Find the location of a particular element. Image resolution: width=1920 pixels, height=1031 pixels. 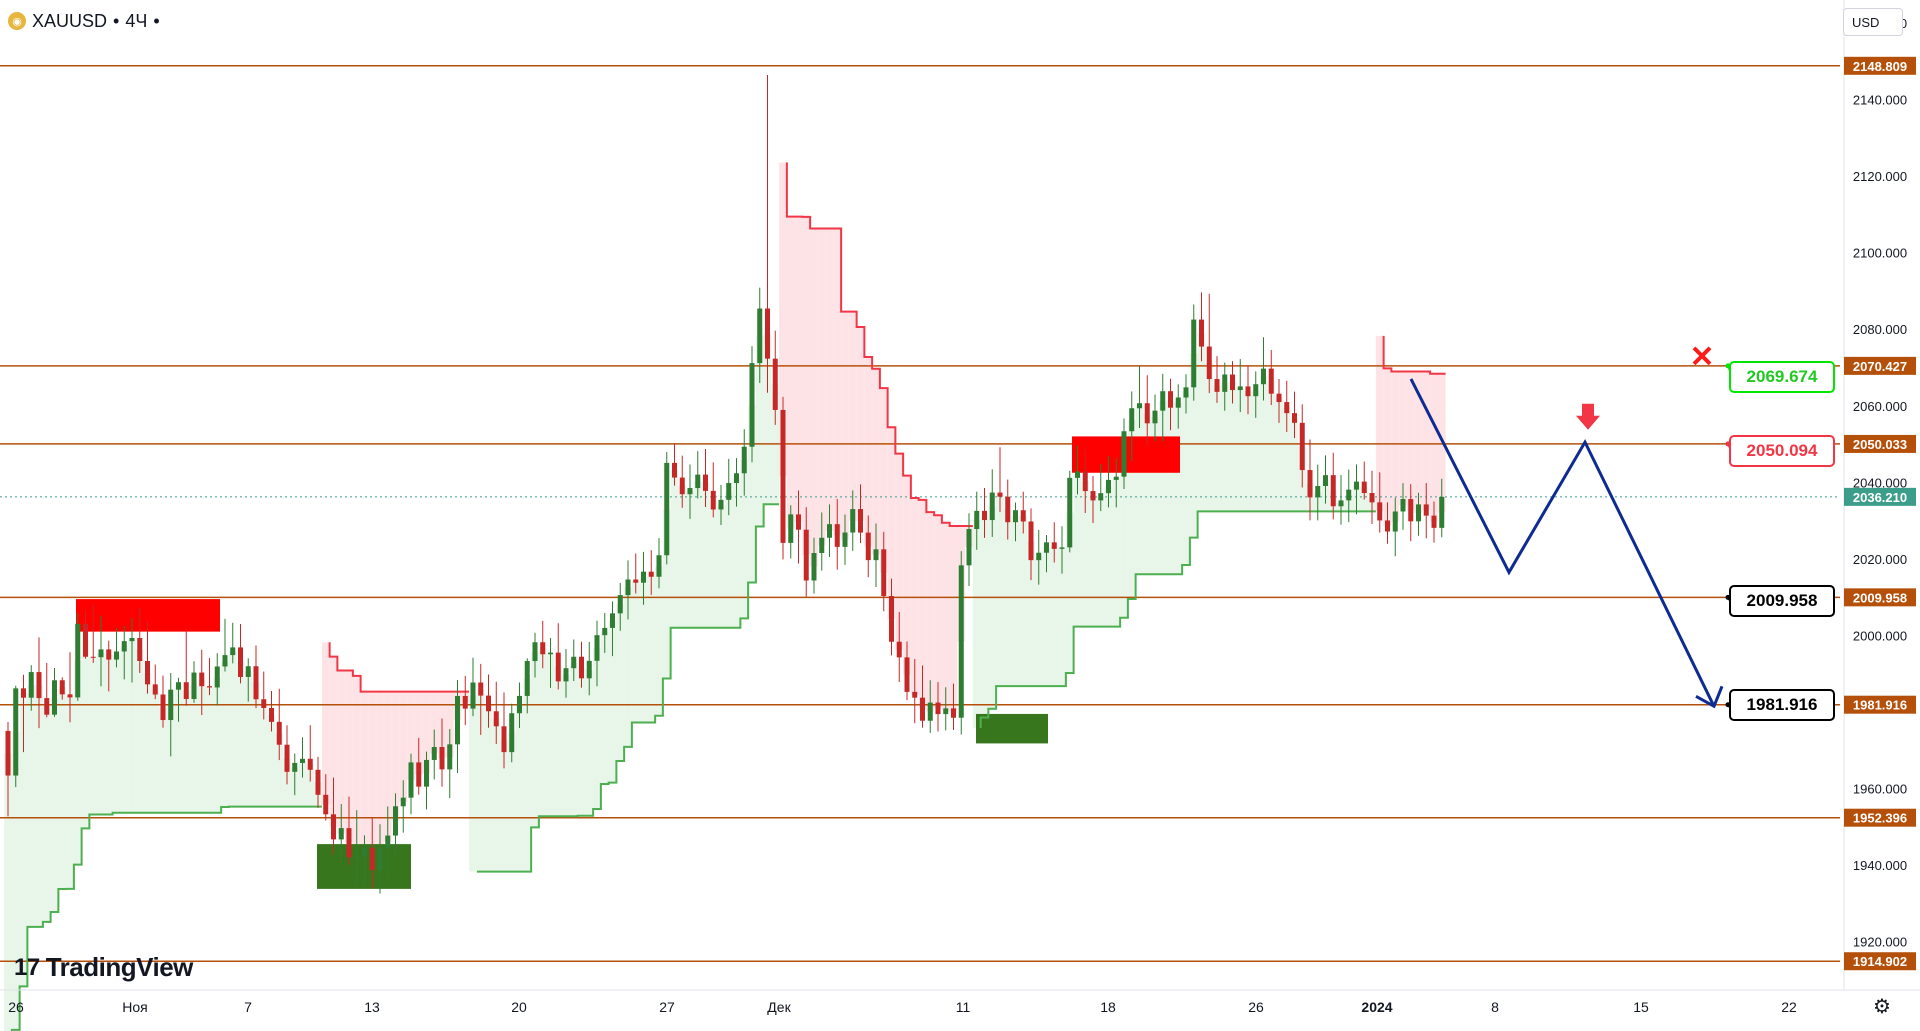

projection-path is located at coordinates (1562, 542).